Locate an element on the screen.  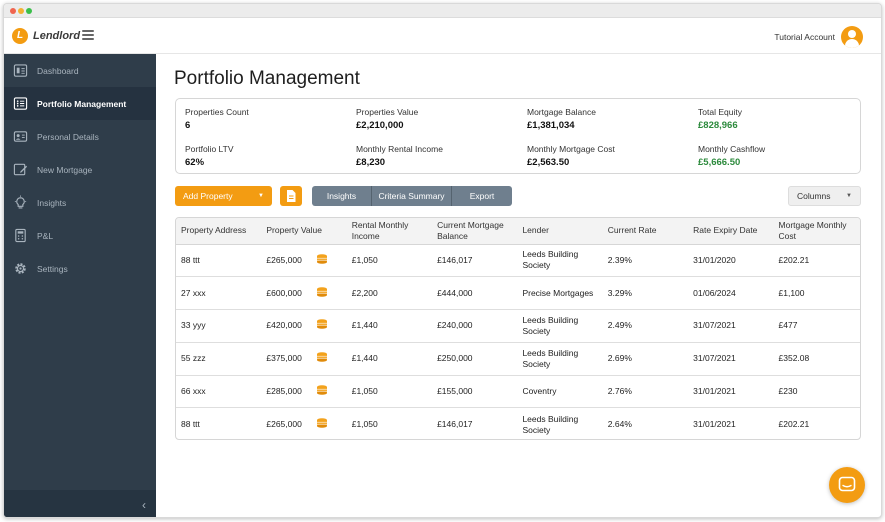
cell-value: 2.39% is located at coordinates (619, 259).